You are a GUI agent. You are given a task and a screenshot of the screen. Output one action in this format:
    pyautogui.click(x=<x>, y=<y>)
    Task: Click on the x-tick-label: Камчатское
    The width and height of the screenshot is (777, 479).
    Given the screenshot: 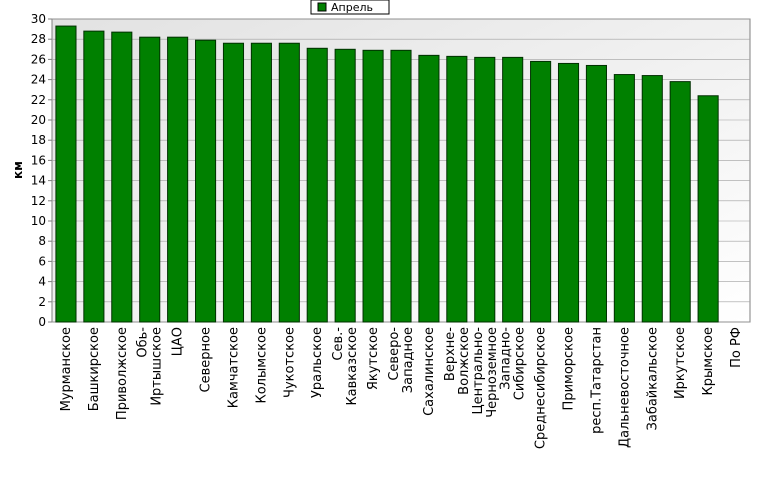 What is the action you would take?
    pyautogui.click(x=233, y=367)
    